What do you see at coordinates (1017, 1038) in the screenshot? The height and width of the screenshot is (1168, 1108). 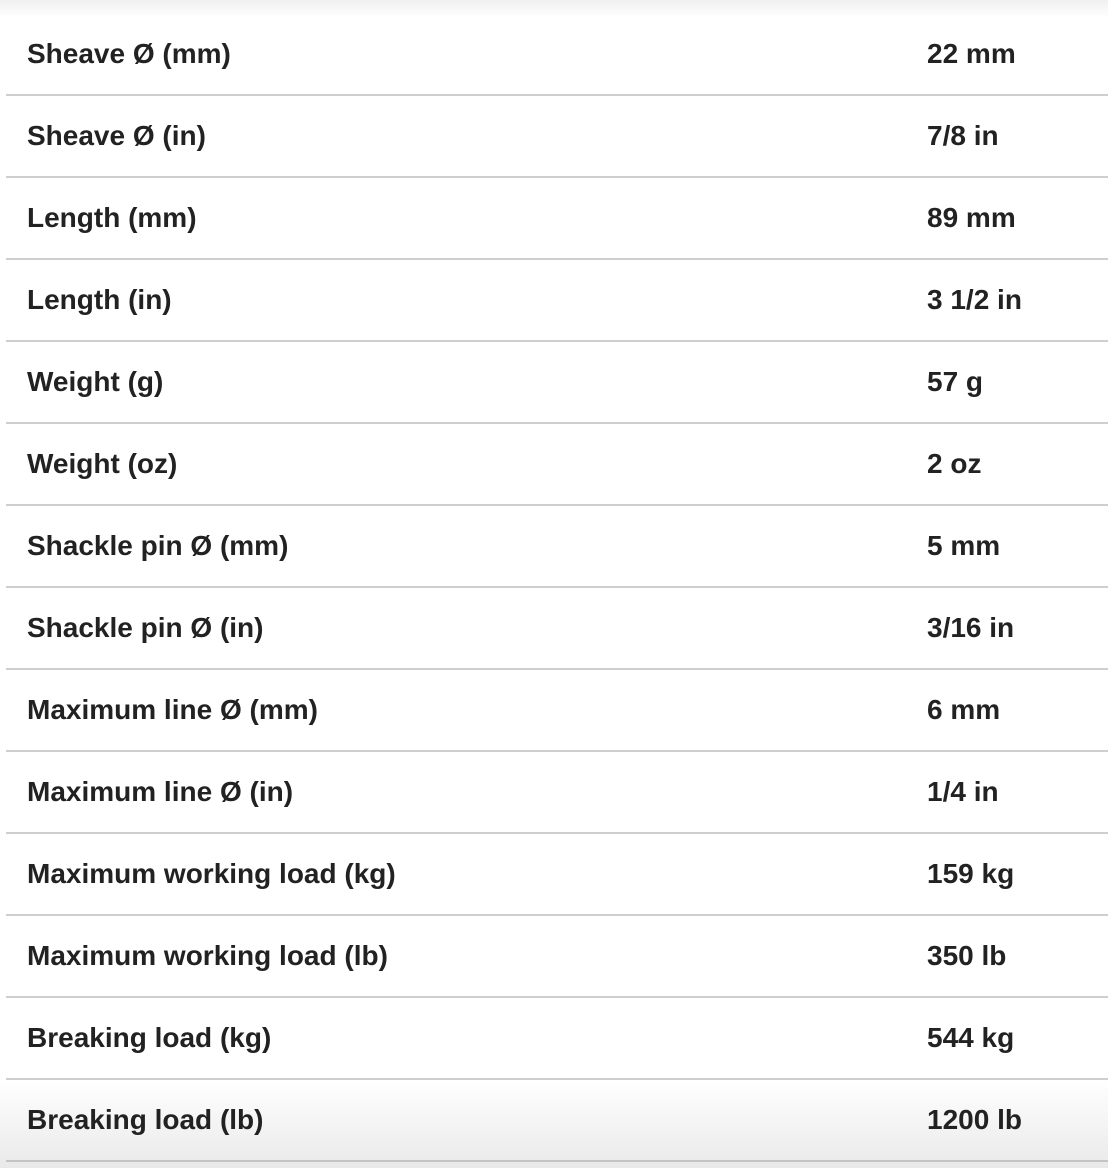 I see `spec-value: 544 kg` at bounding box center [1017, 1038].